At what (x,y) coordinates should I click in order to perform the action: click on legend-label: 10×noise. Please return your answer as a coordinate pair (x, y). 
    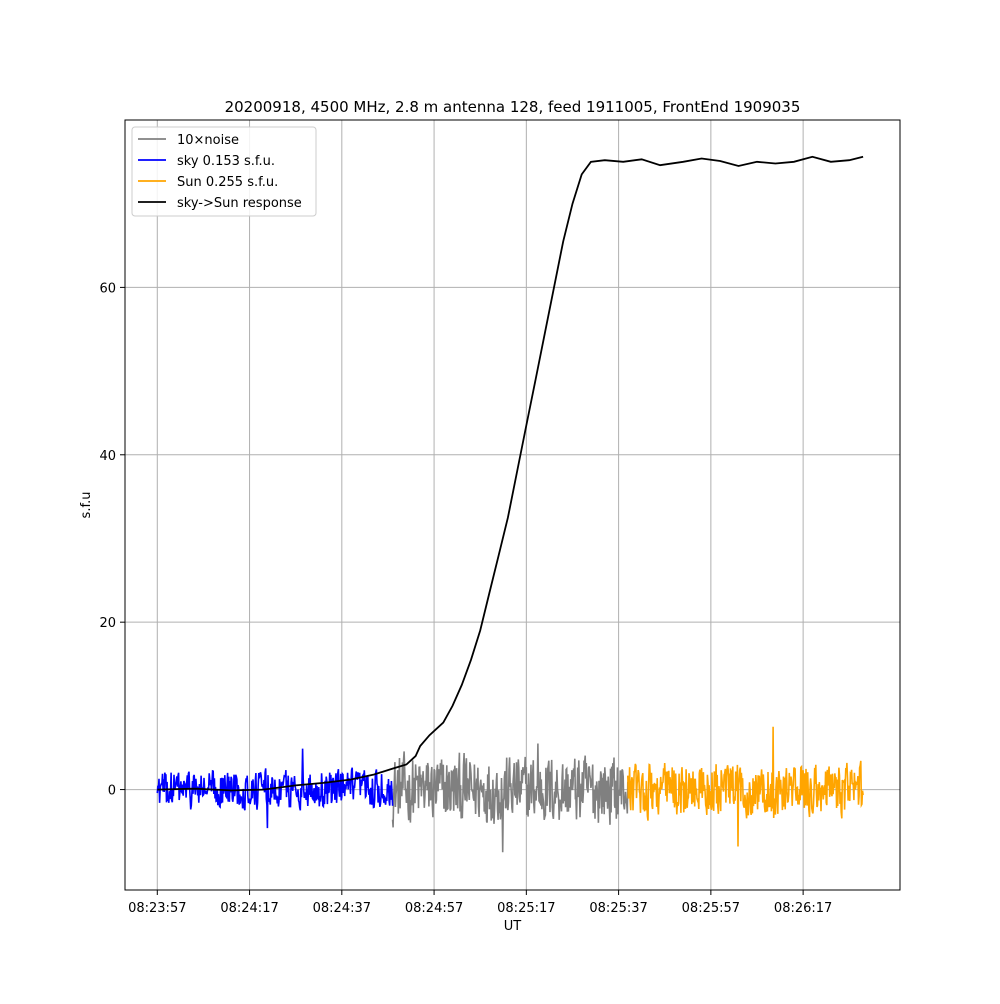
    Looking at the image, I should click on (208, 140).